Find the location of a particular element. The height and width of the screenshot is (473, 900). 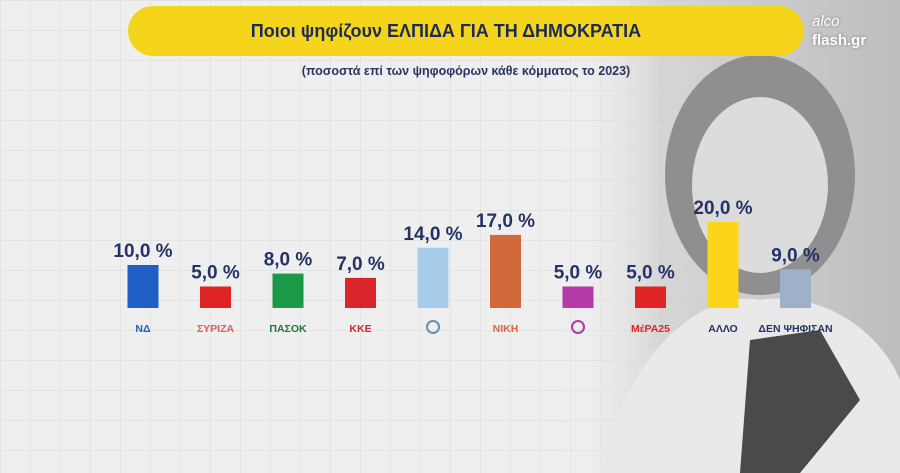

title-banner: Ποιοι ψηφίζουν ΕΛΠΙΔΑ ΓΙΑ ΤΗ ΔΗΜΟΚΡΑΤΙΑ is located at coordinates (466, 31).